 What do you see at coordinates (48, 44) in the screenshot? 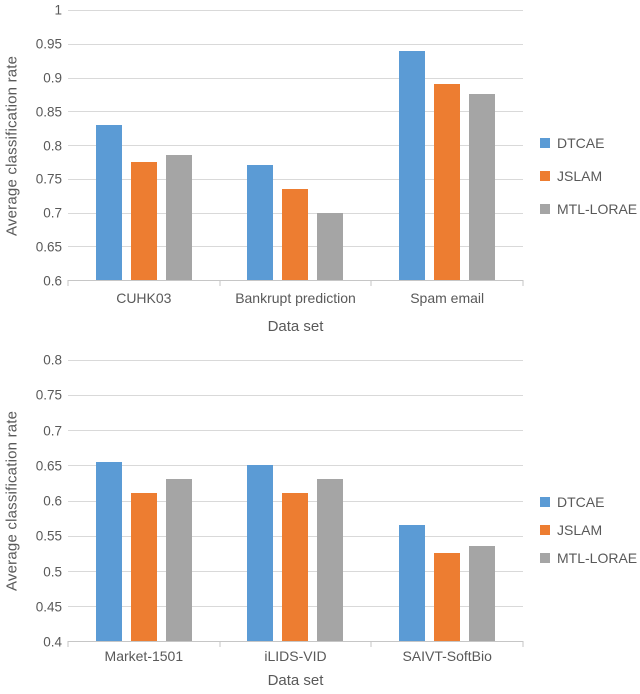
I see `y-axis-tick-label: 0.95` at bounding box center [48, 44].